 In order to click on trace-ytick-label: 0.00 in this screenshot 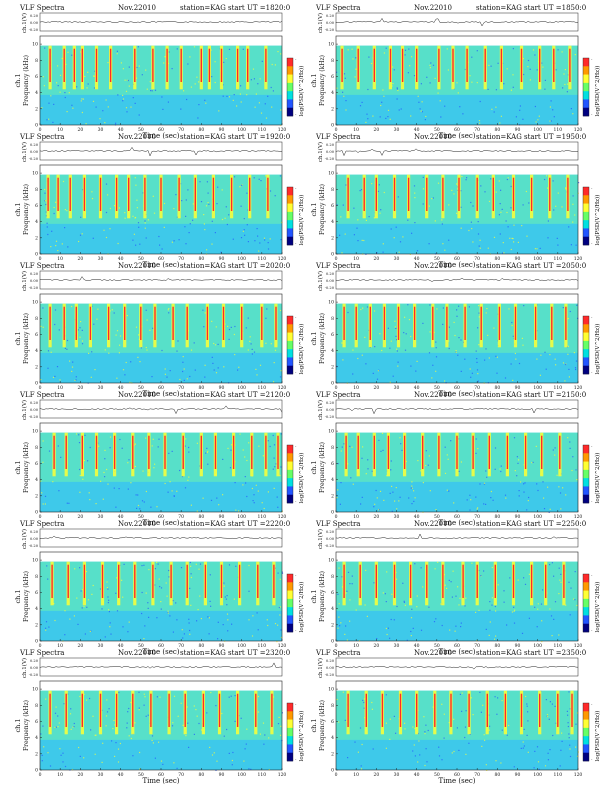, I will do `click(34, 410)`.